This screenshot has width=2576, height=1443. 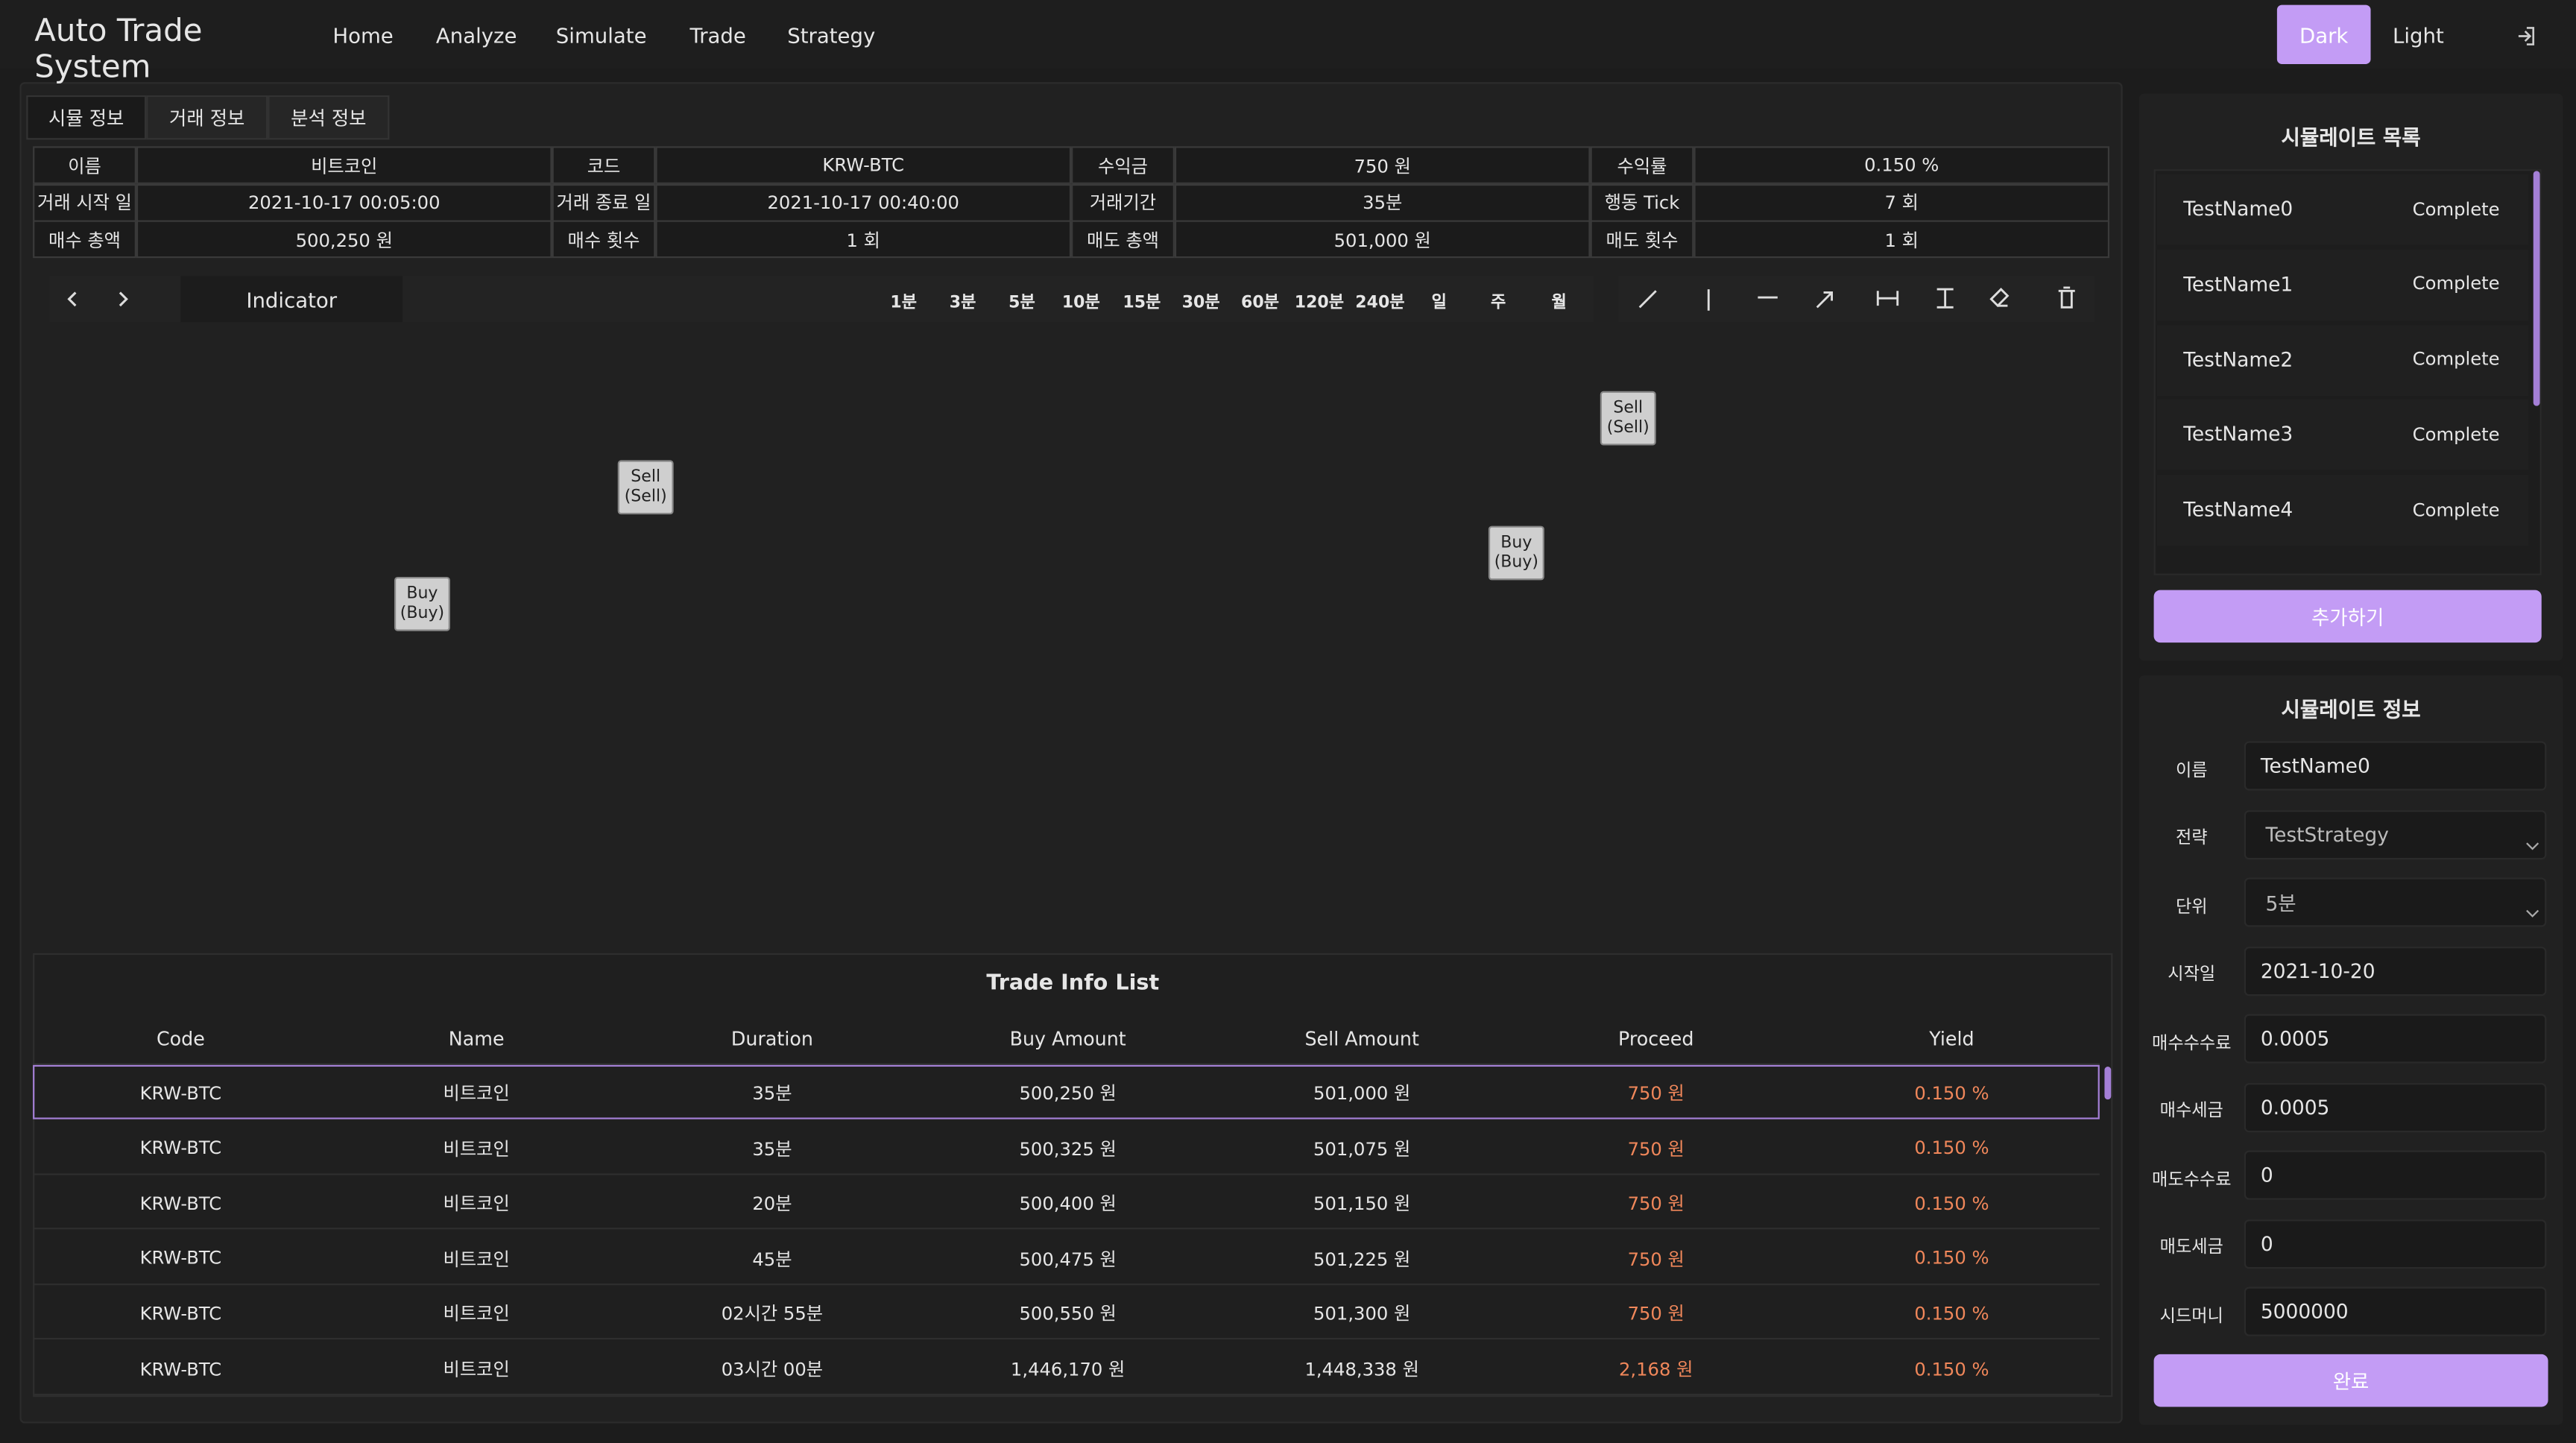 What do you see at coordinates (1362, 1259) in the screenshot?
I see `table-cell: 501,225 원` at bounding box center [1362, 1259].